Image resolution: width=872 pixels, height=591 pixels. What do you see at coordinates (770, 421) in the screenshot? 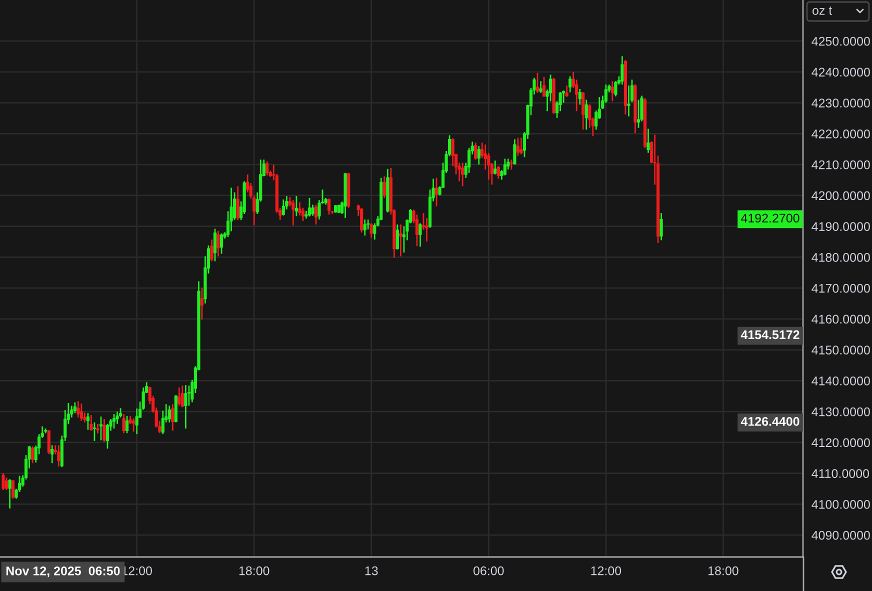
I see `annotation: 4126.4400` at bounding box center [770, 421].